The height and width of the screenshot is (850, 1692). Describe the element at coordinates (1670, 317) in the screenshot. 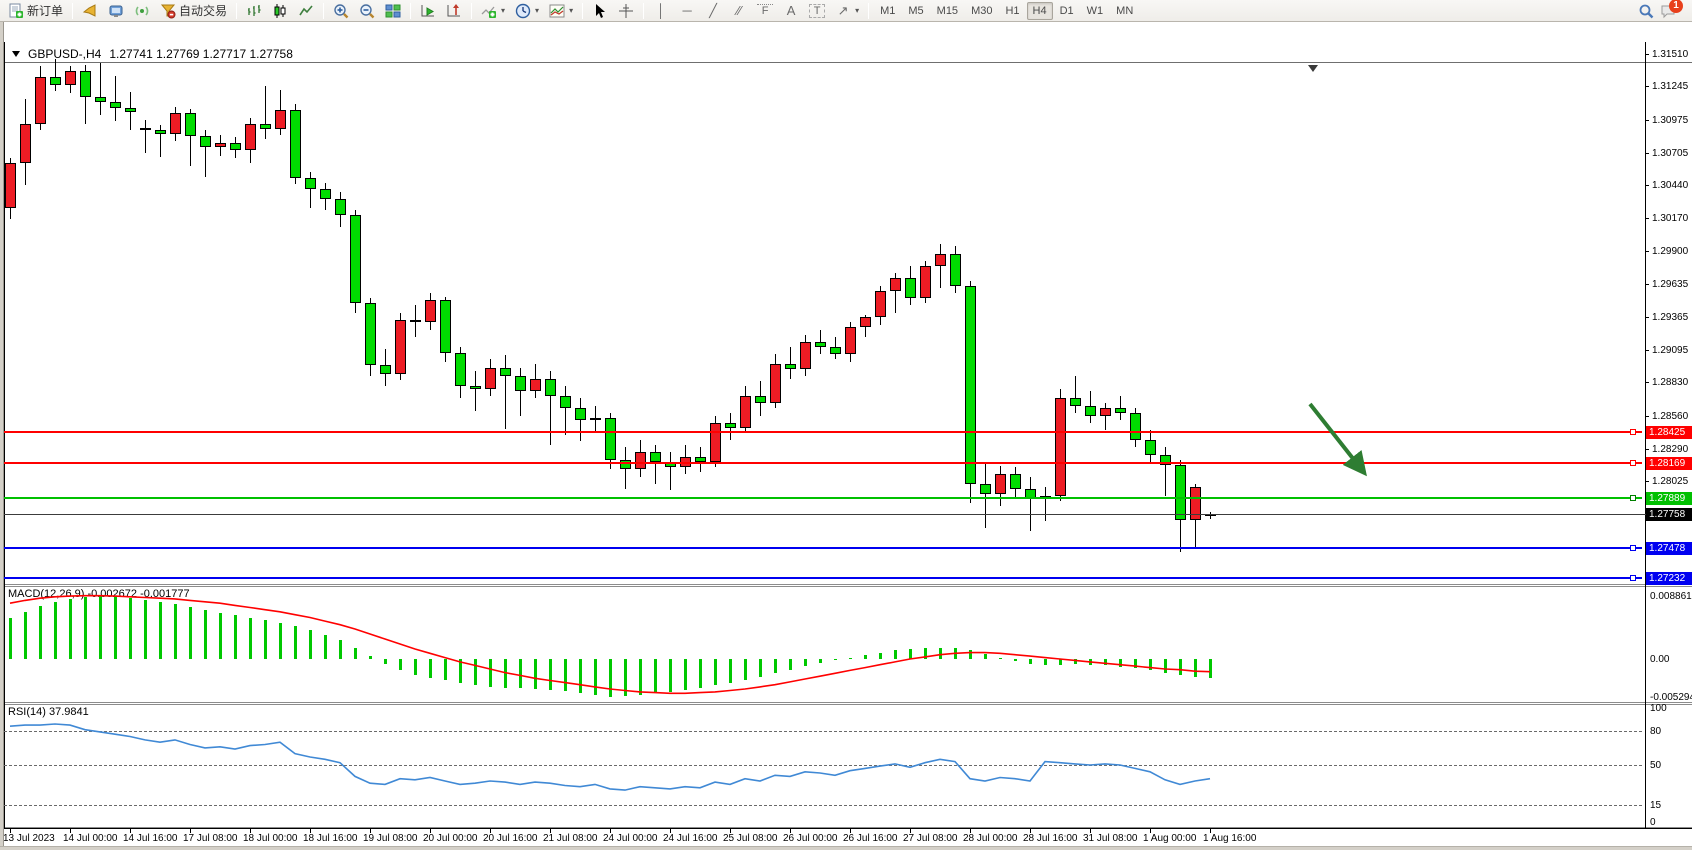

I see `price-tick-label: 1.29365` at that location.